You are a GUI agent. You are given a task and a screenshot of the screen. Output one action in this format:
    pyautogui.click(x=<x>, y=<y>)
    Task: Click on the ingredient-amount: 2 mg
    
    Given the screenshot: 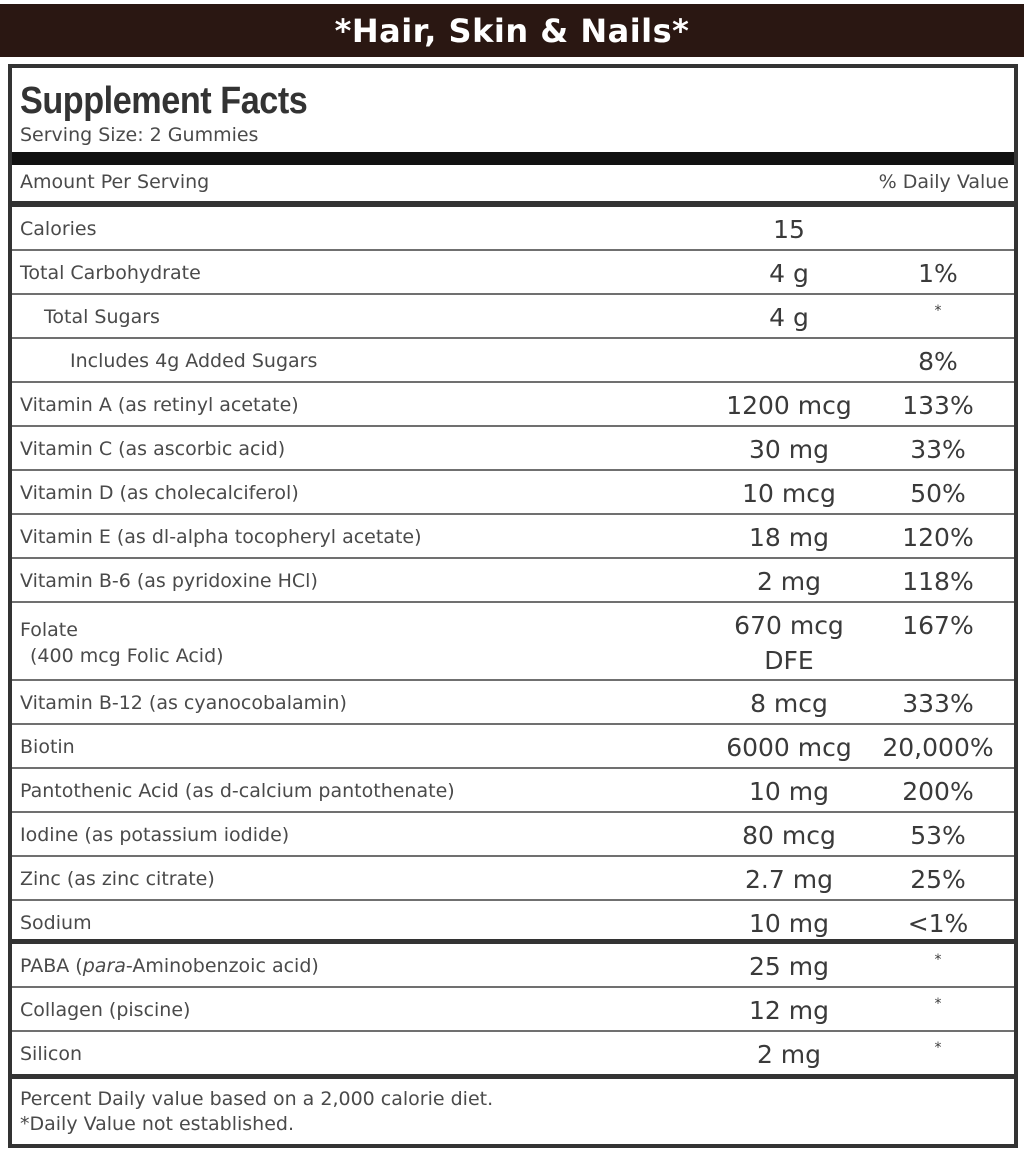 What is the action you would take?
    pyautogui.click(x=789, y=1054)
    